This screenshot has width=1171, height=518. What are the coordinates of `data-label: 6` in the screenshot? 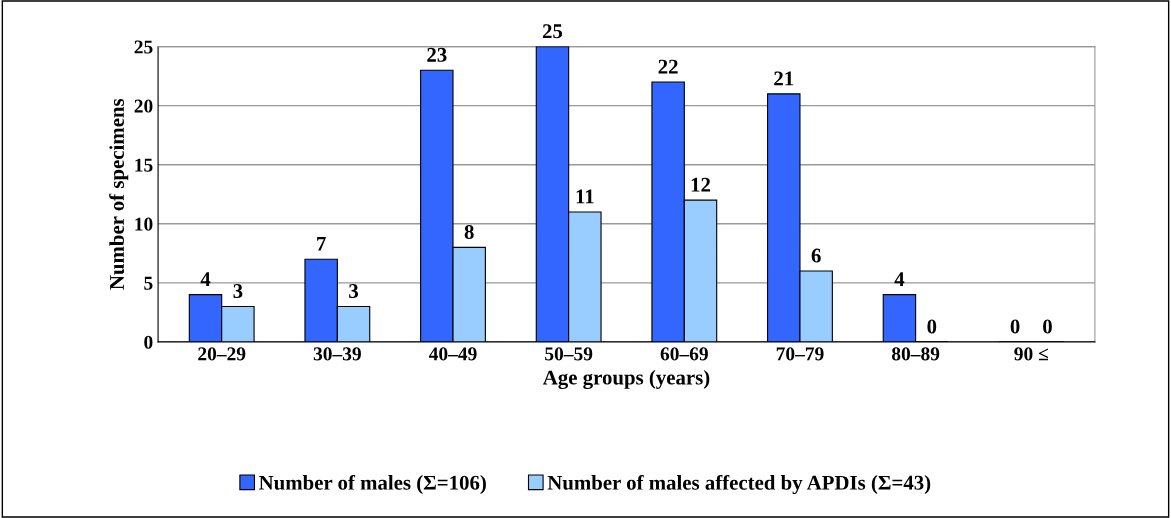 It's located at (816, 255).